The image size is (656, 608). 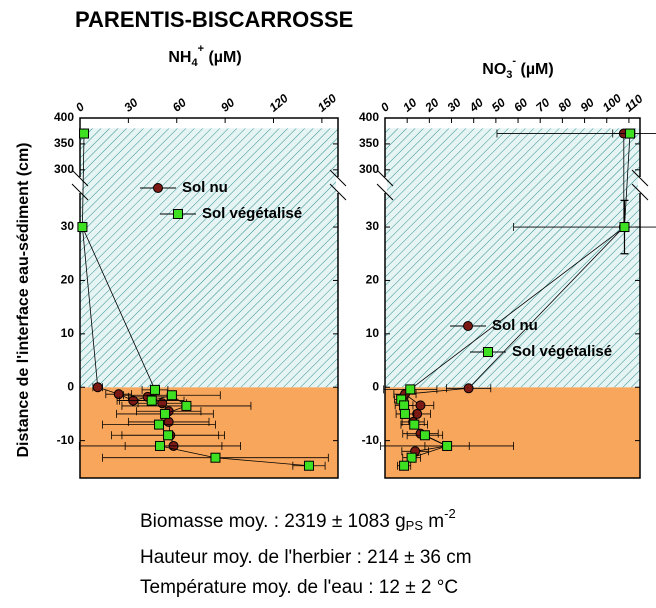 What do you see at coordinates (542, 105) in the screenshot?
I see `x-tick-label: 70` at bounding box center [542, 105].